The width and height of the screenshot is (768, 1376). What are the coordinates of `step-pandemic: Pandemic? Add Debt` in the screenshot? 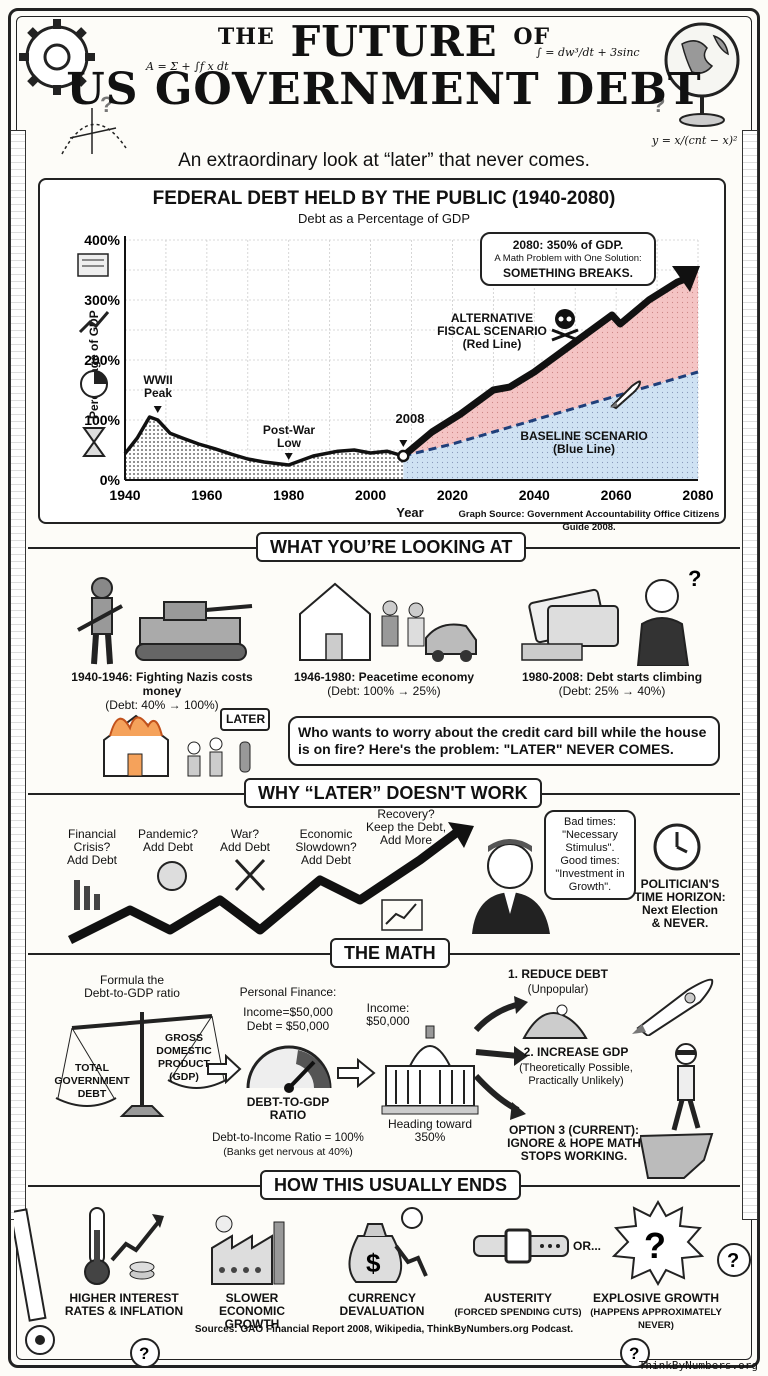 It's located at (168, 840).